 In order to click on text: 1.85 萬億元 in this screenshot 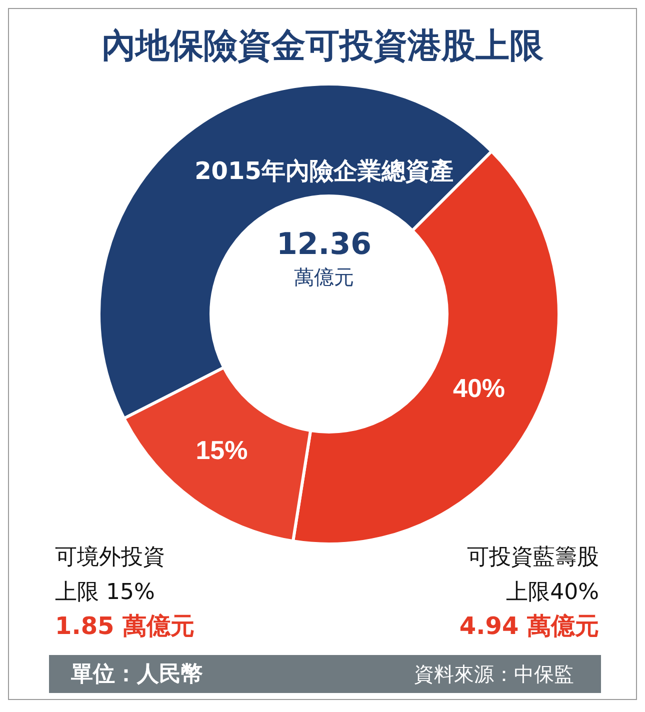, I will do `click(125, 626)`.